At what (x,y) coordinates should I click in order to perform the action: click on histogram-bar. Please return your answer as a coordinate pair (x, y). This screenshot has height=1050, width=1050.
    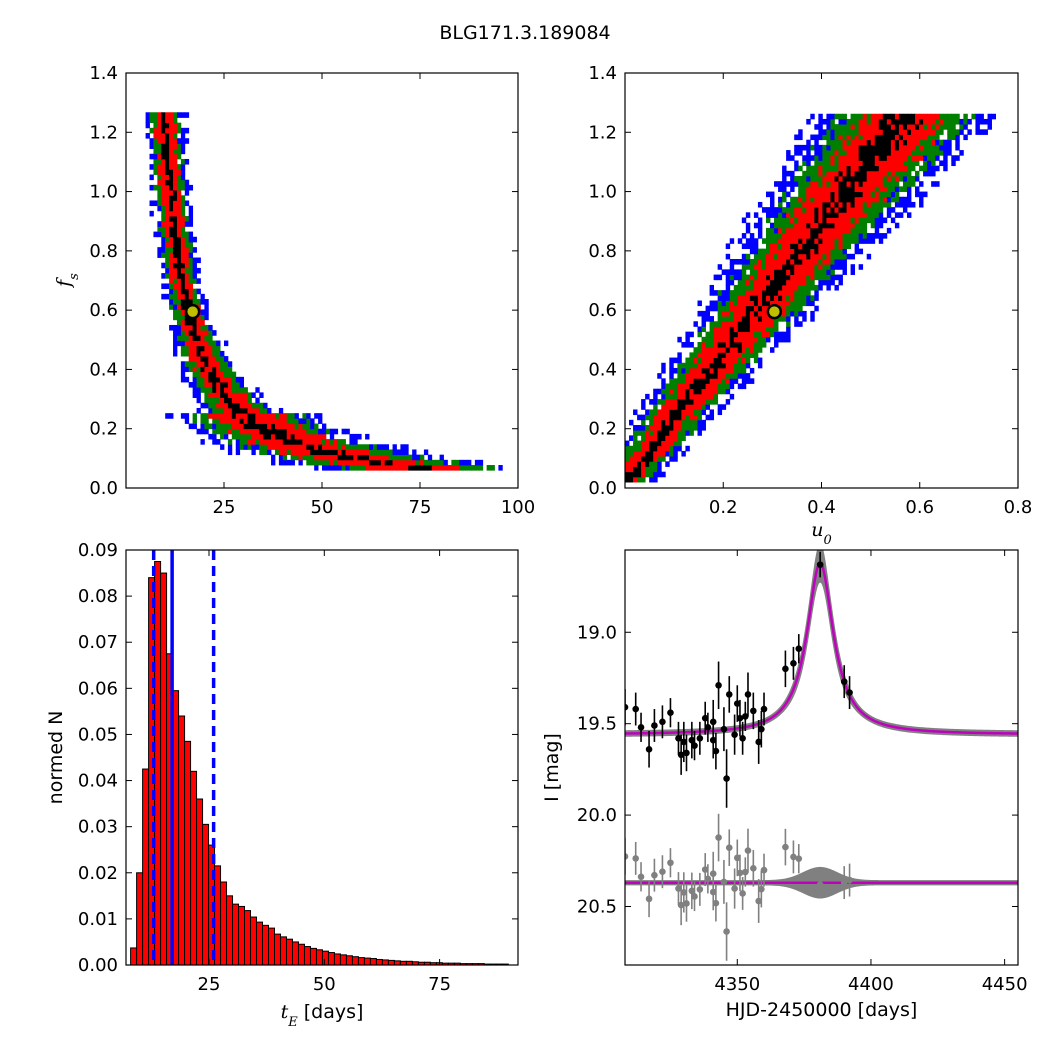
    Looking at the image, I should click on (140, 919).